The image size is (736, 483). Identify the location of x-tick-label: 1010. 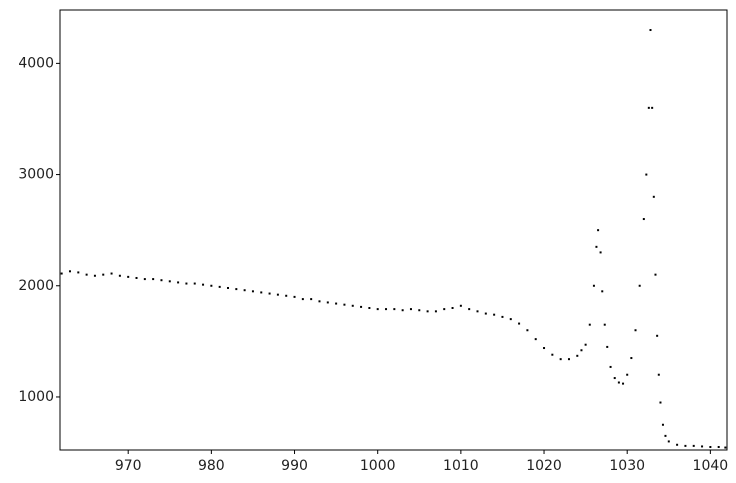
(461, 466).